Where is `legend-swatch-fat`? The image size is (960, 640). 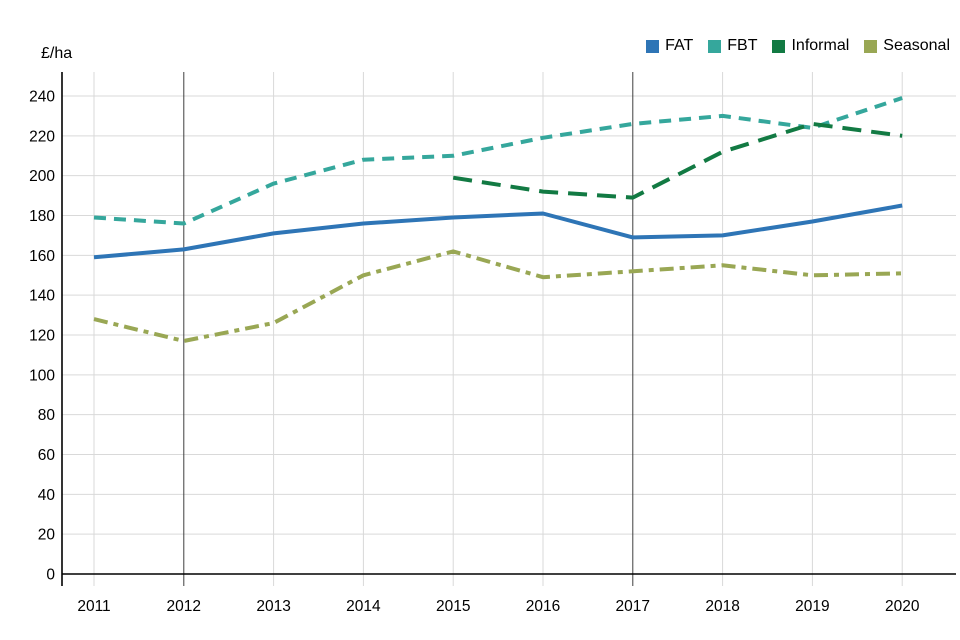 legend-swatch-fat is located at coordinates (653, 46).